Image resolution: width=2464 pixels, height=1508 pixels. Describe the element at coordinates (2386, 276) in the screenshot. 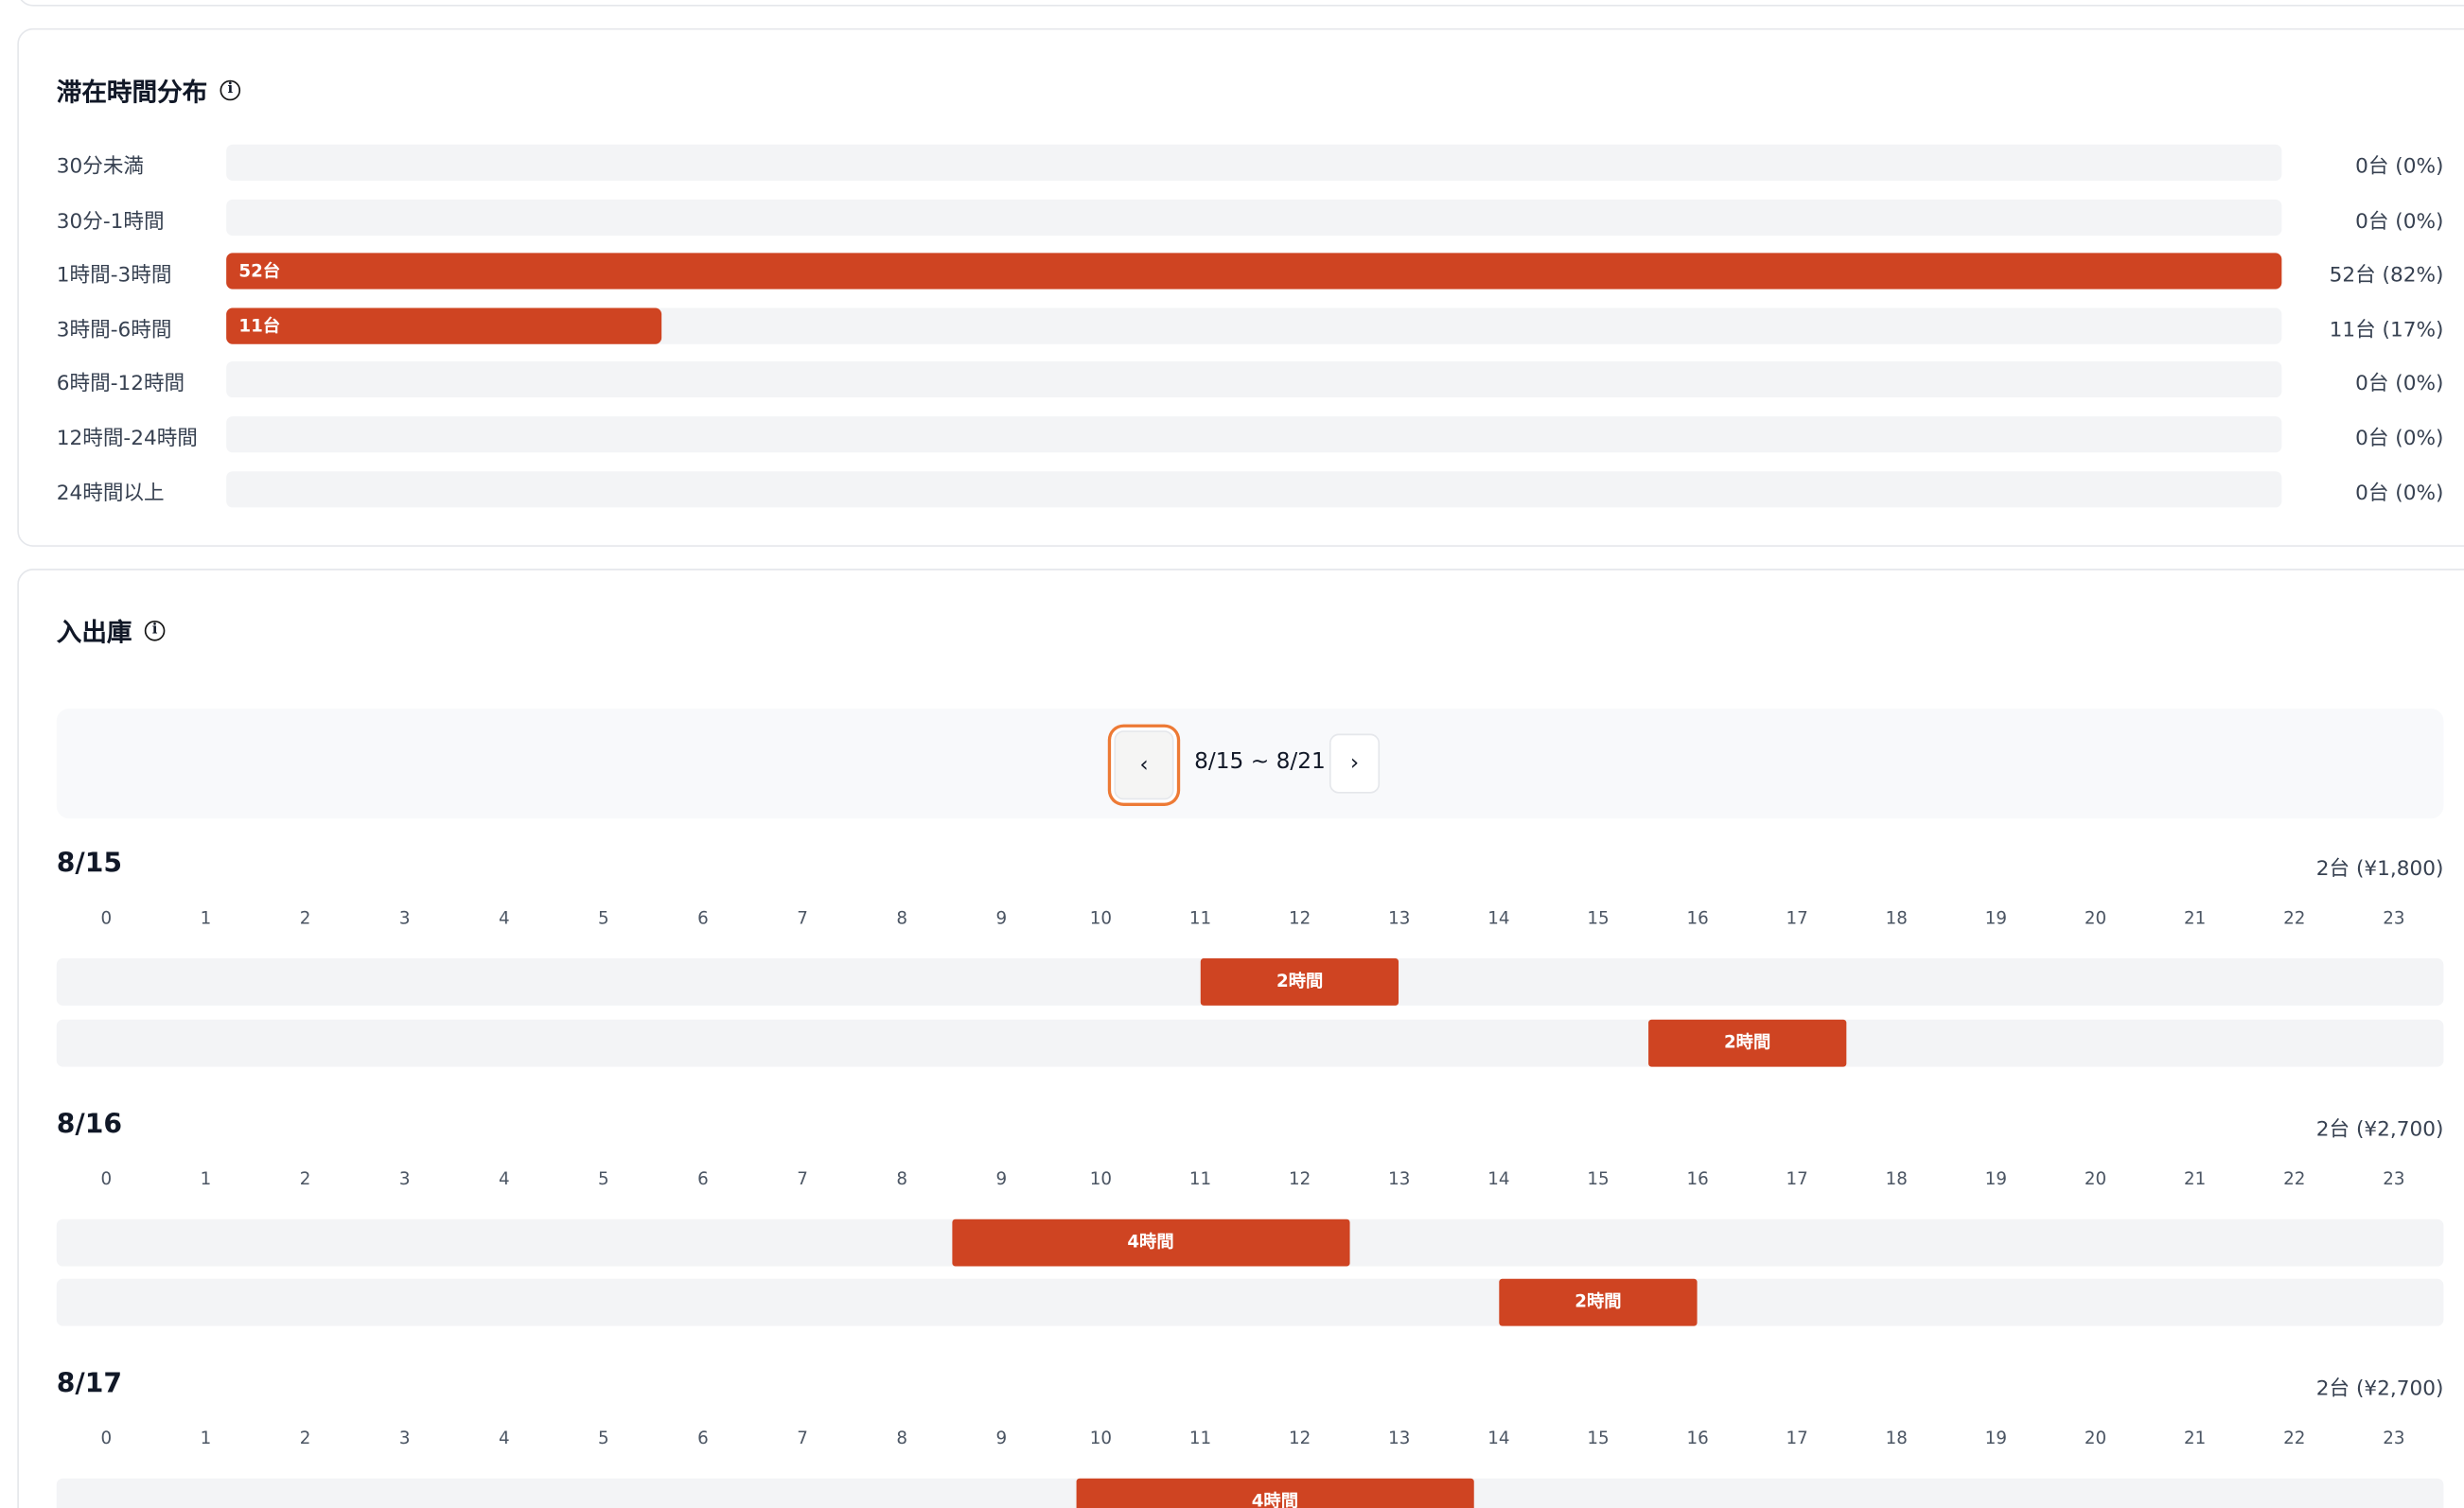

I see `row-value: 52台 (82%)` at that location.